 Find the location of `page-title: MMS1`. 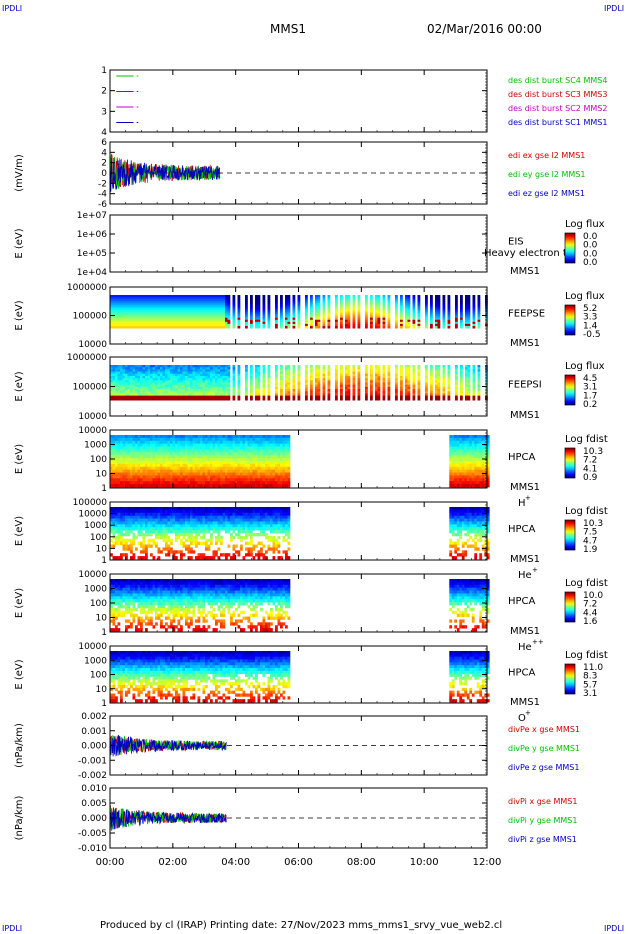

page-title: MMS1 is located at coordinates (288, 29).